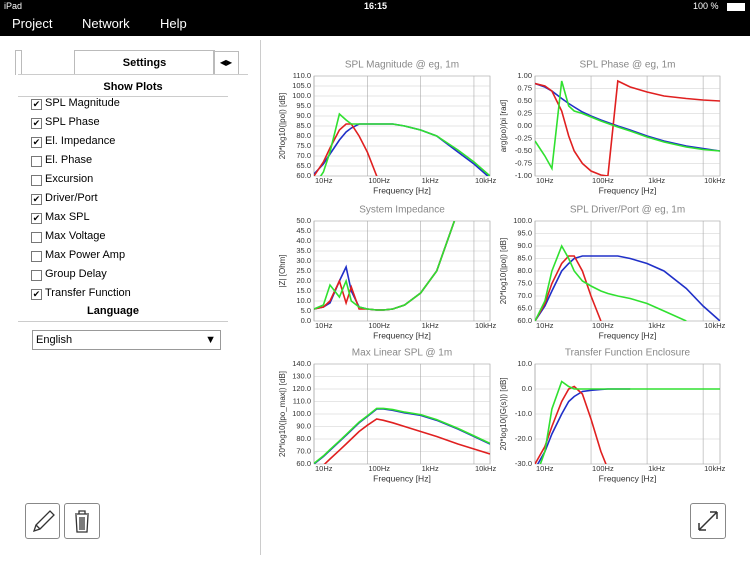 The width and height of the screenshot is (750, 563). Describe the element at coordinates (133, 74) in the screenshot. I see `separator` at that location.